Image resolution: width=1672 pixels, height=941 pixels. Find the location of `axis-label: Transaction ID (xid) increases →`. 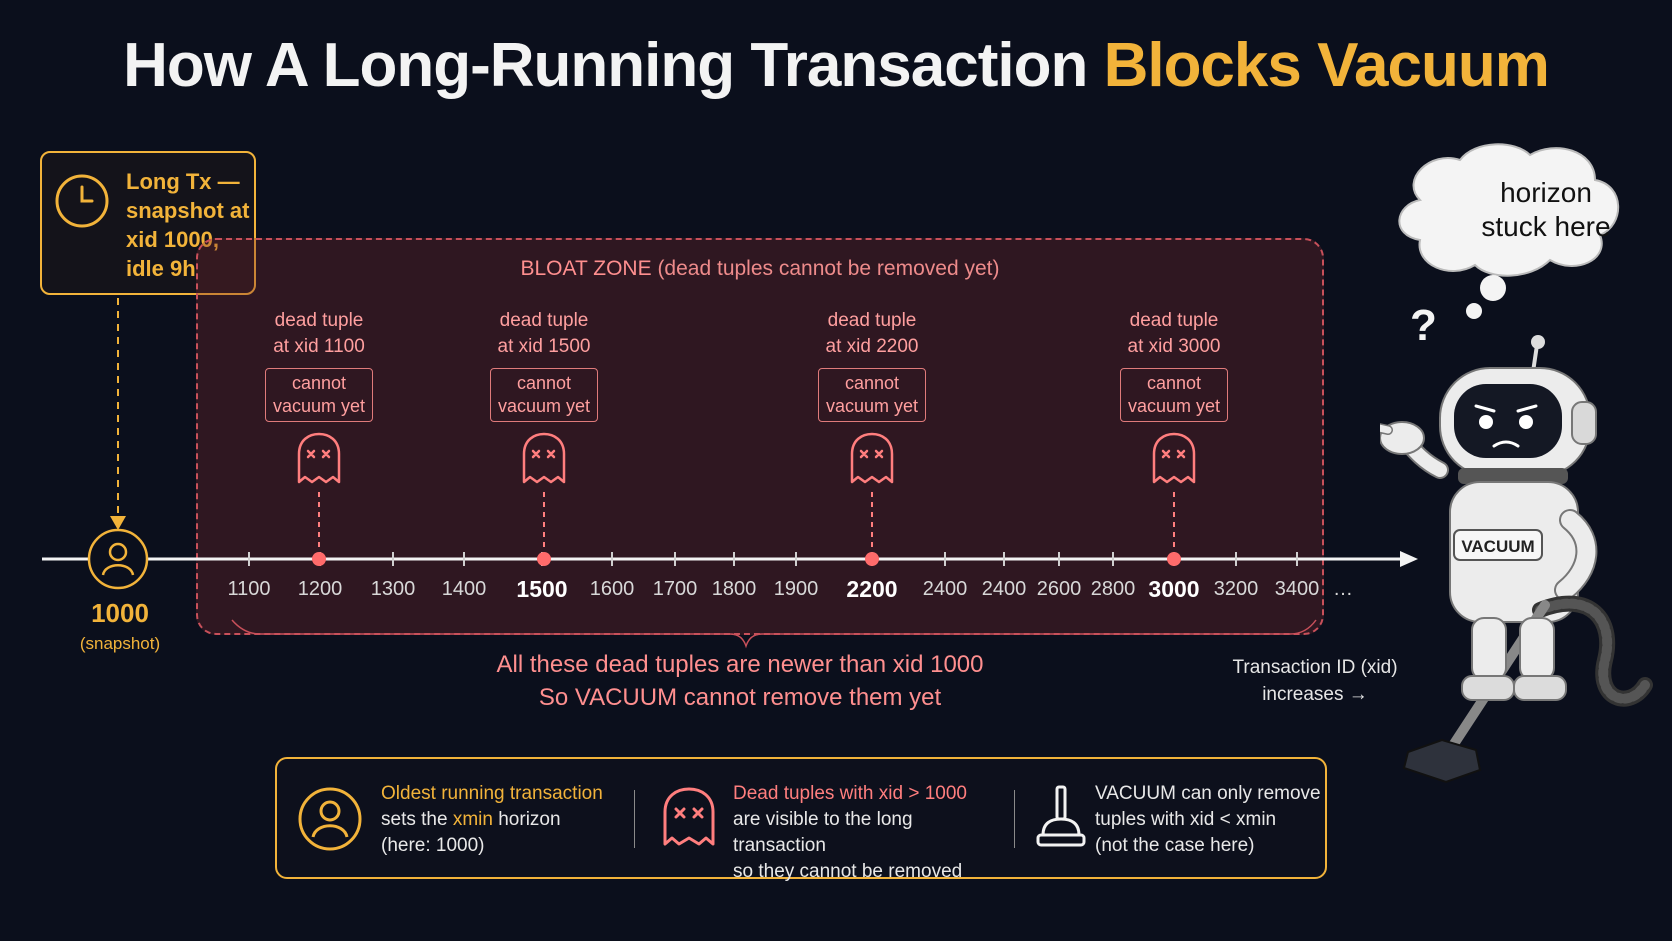

axis-label: Transaction ID (xid) increases → is located at coordinates (1315, 681).